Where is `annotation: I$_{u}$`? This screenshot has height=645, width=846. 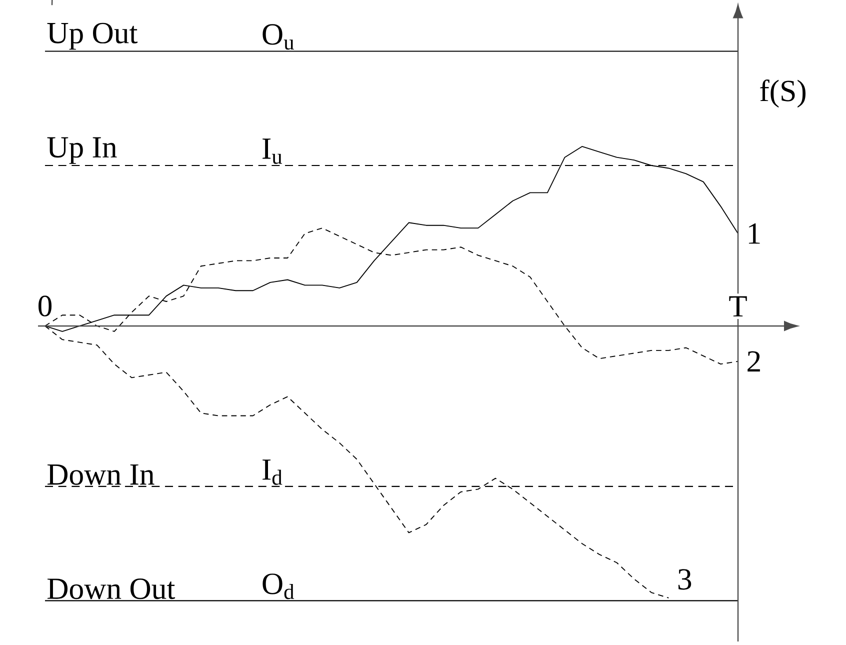 annotation: I$_{u}$ is located at coordinates (272, 151).